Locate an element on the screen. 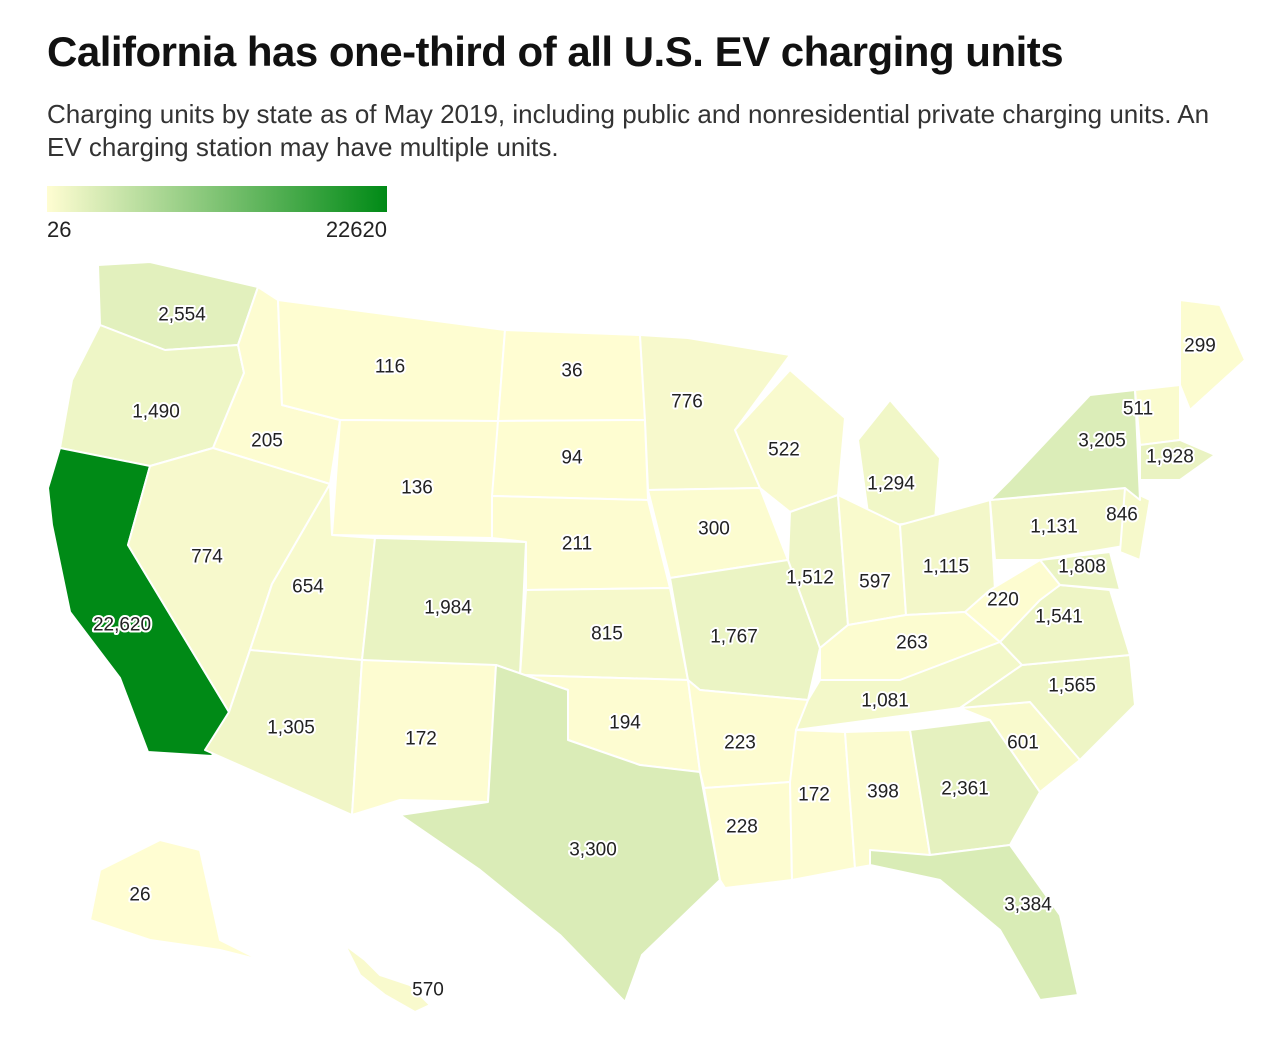 This screenshot has height=1041, width=1266. state-label-wi: 522 is located at coordinates (784, 450).